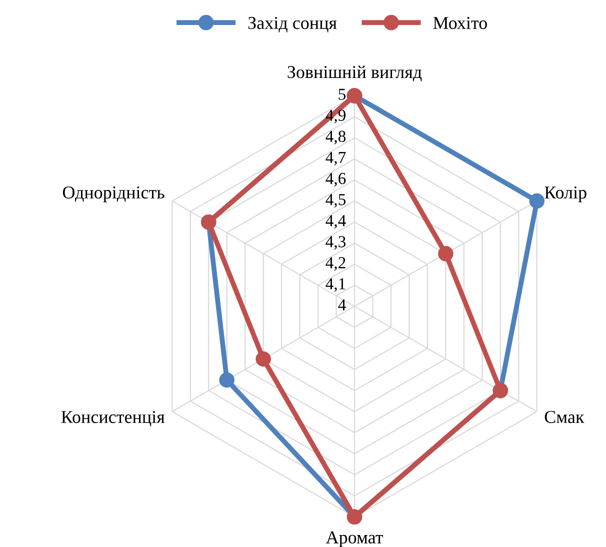 The image size is (606, 547). I want to click on y-tick-label: 4,4, so click(336, 222).